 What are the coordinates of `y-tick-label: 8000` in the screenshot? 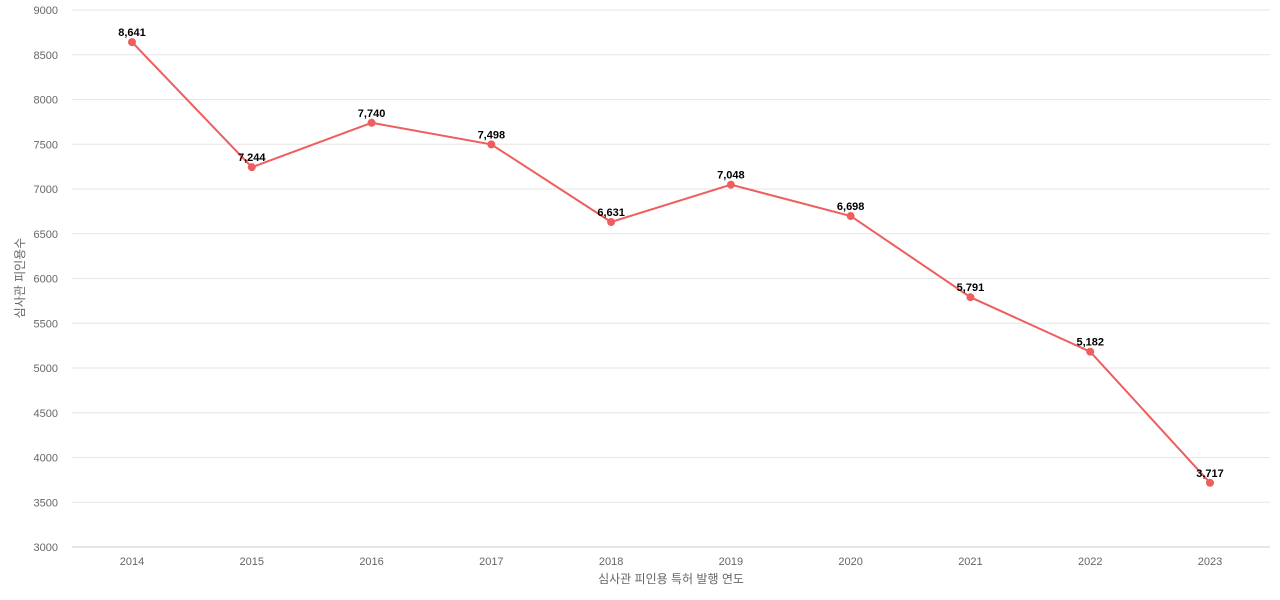 It's located at (46, 101).